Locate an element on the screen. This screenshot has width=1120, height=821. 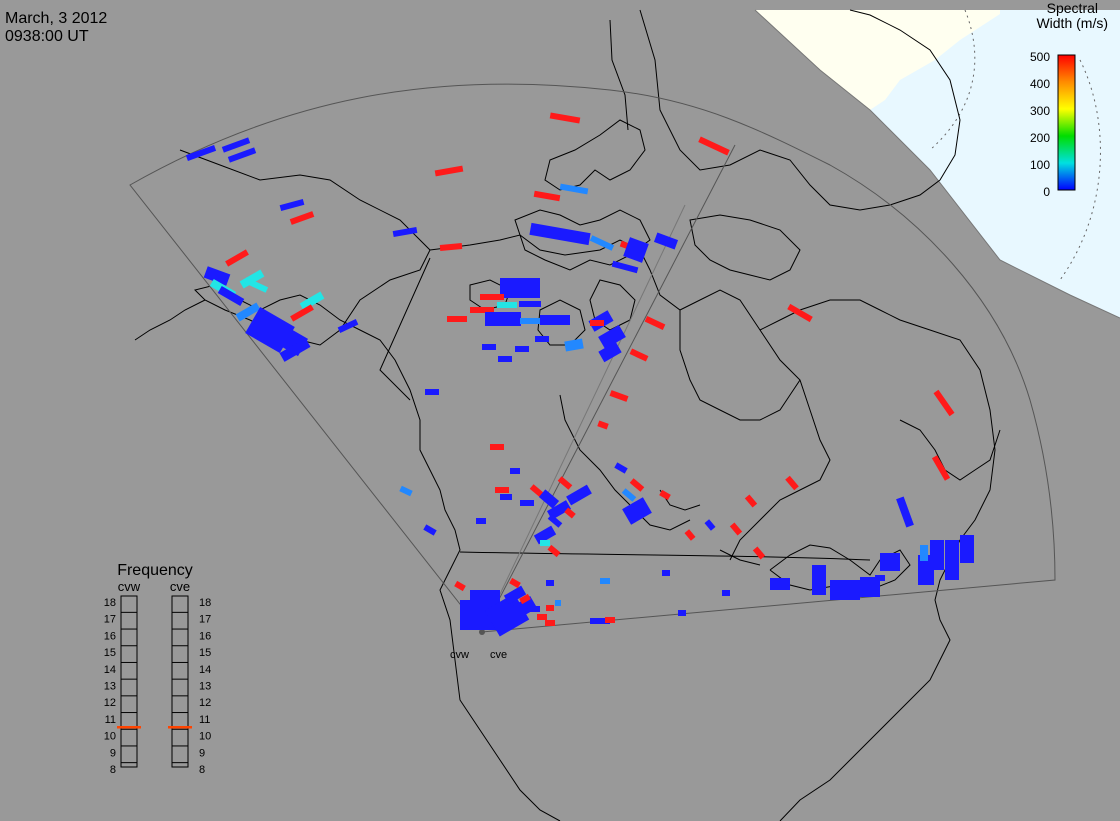
frequency-col-cve: cve is located at coordinates (180, 586).